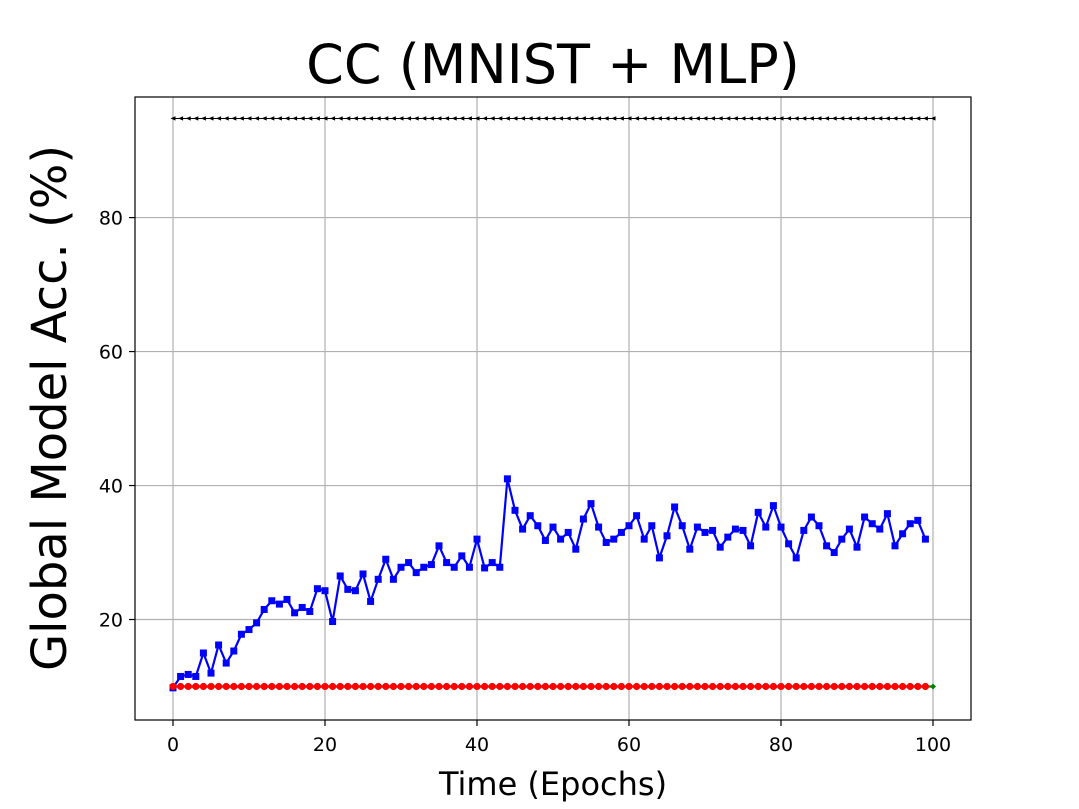  What do you see at coordinates (111, 219) in the screenshot?
I see `y-tick-label: 80` at bounding box center [111, 219].